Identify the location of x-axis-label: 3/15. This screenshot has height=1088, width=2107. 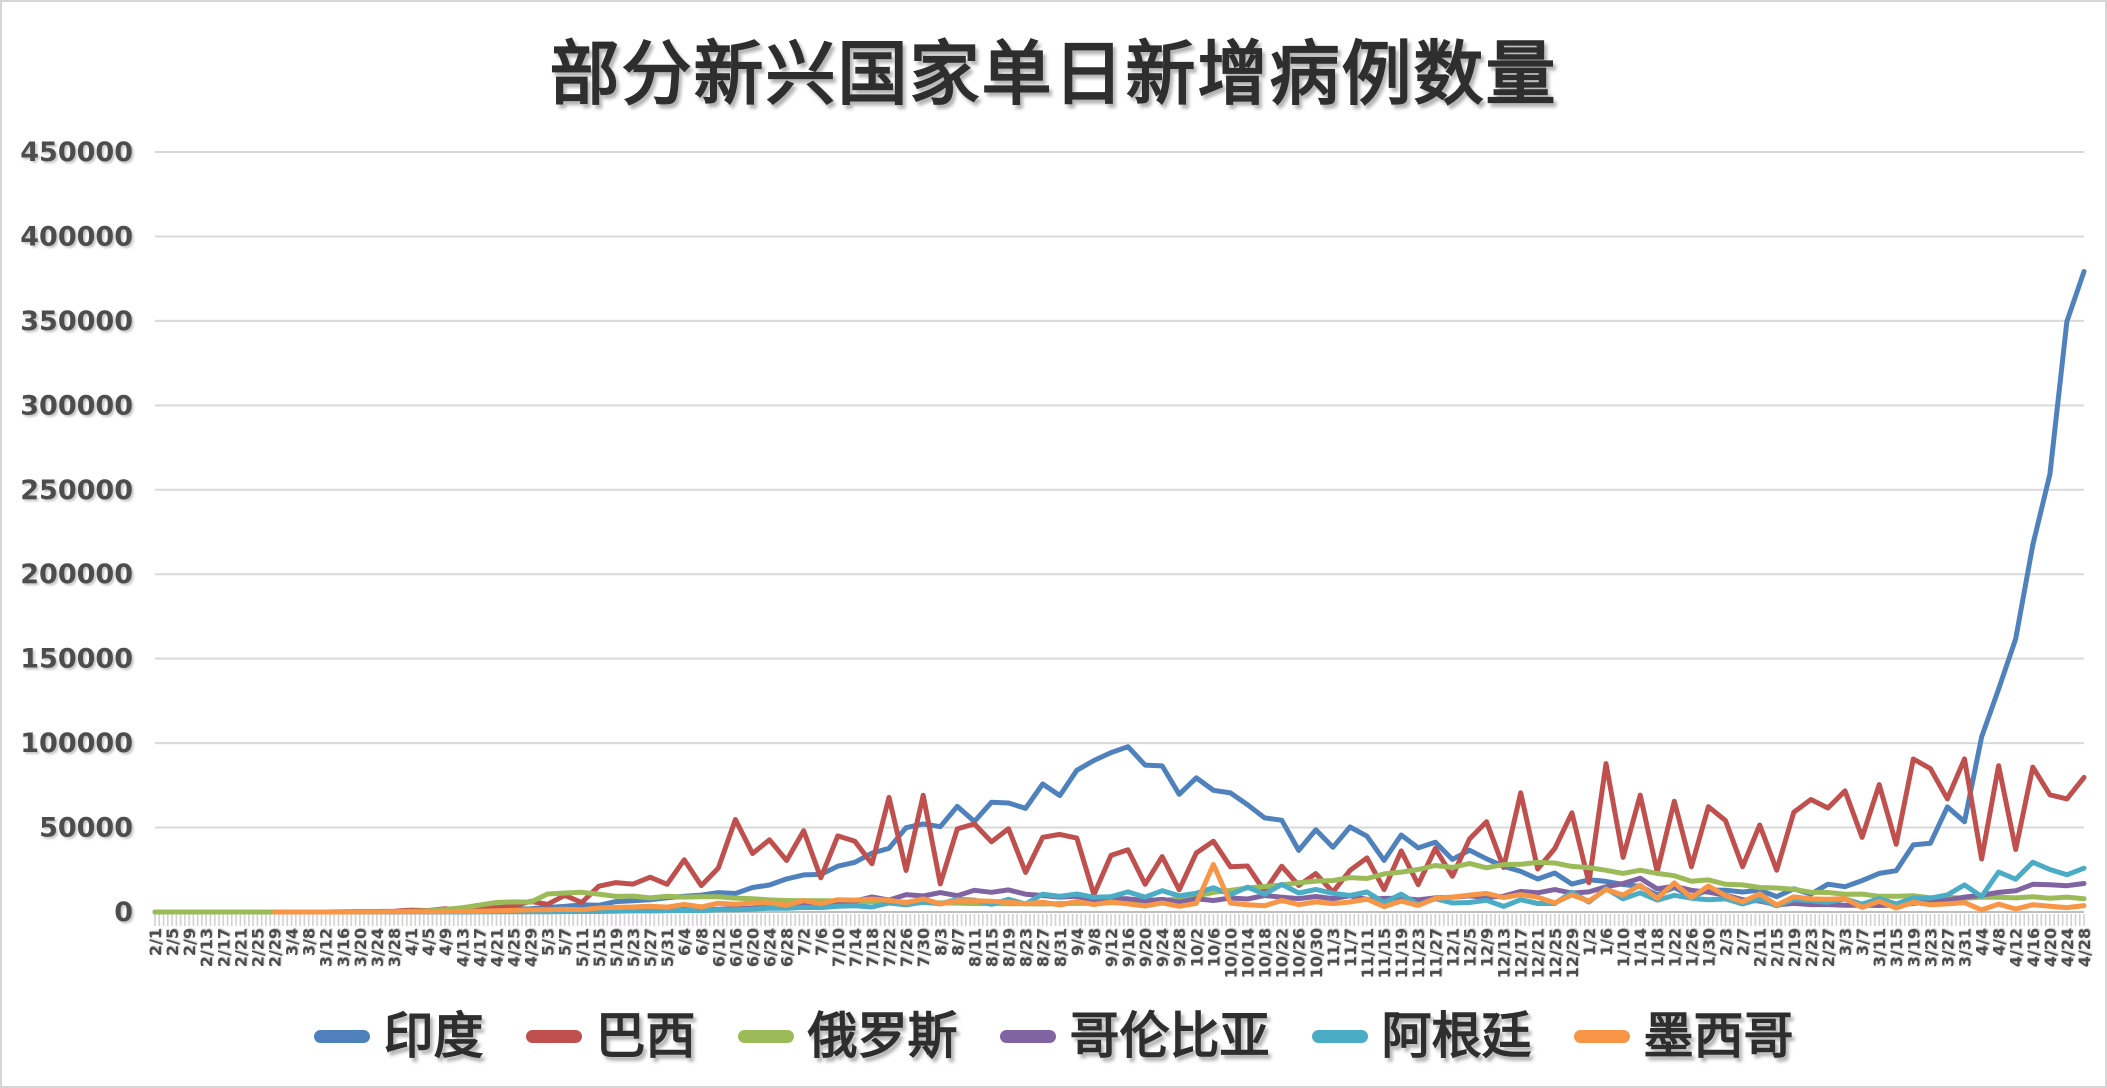
(1896, 947).